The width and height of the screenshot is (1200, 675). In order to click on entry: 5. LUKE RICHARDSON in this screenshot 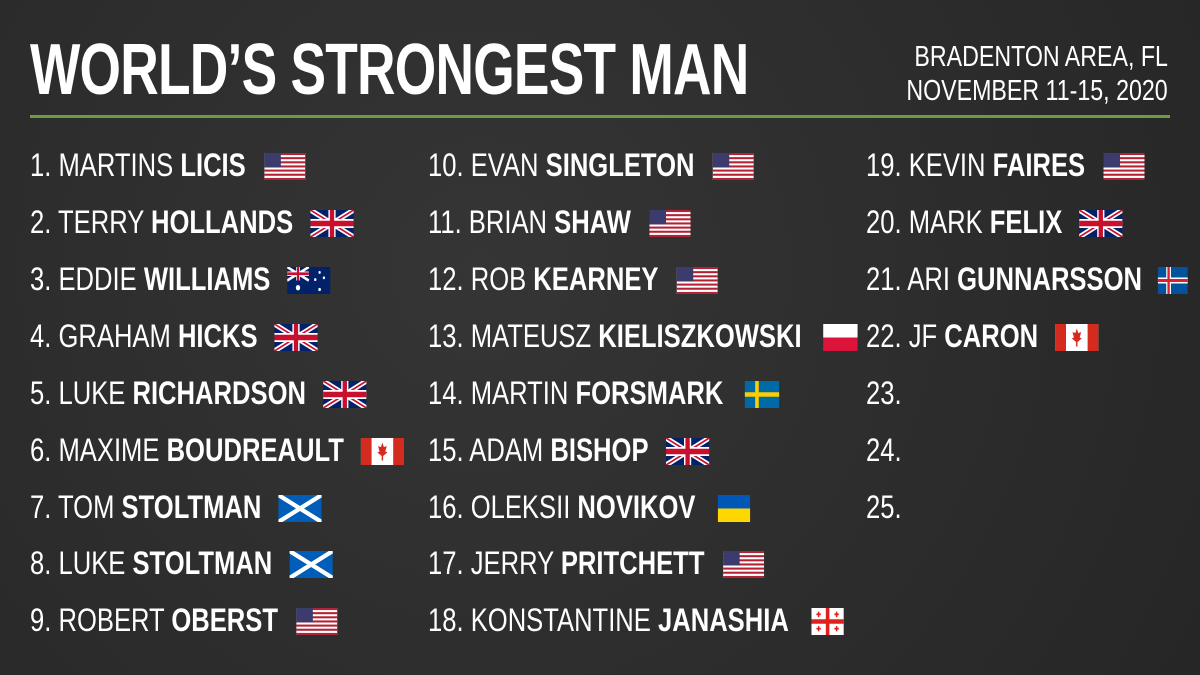, I will do `click(200, 393)`.